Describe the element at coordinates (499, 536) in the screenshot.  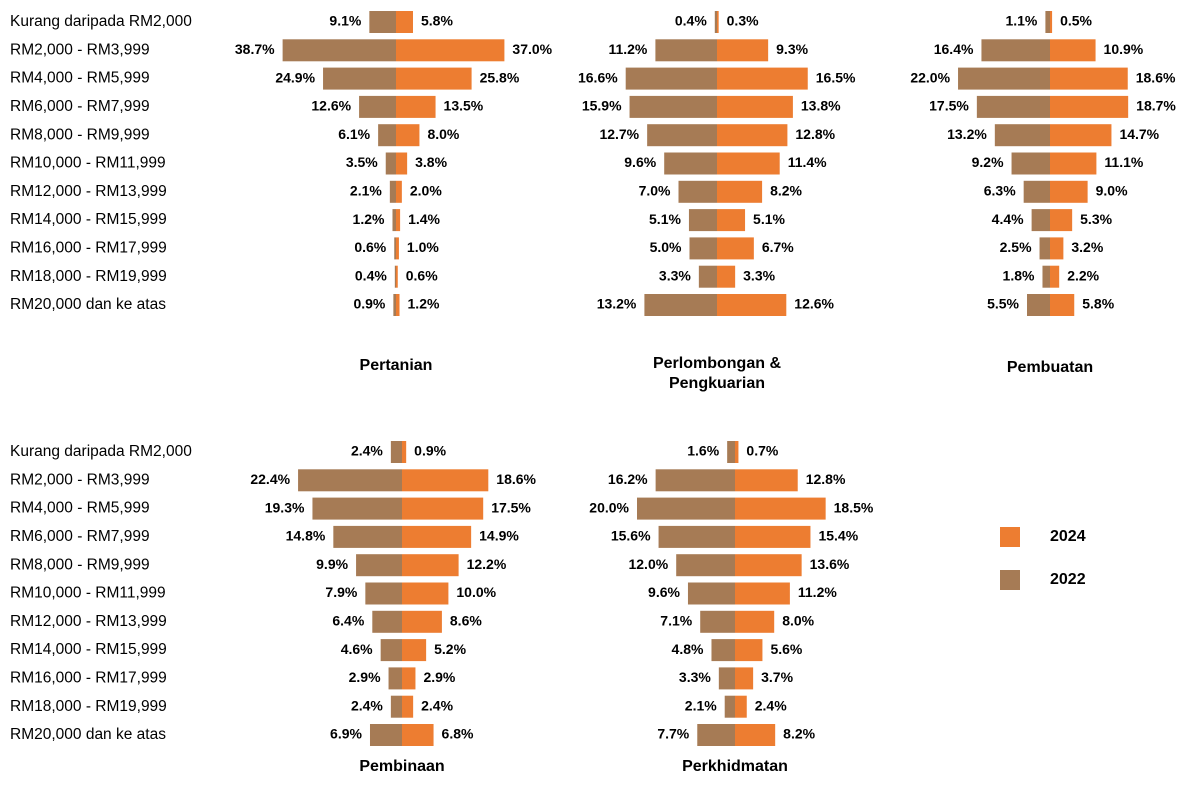
I see `value-label: 14.9%` at that location.